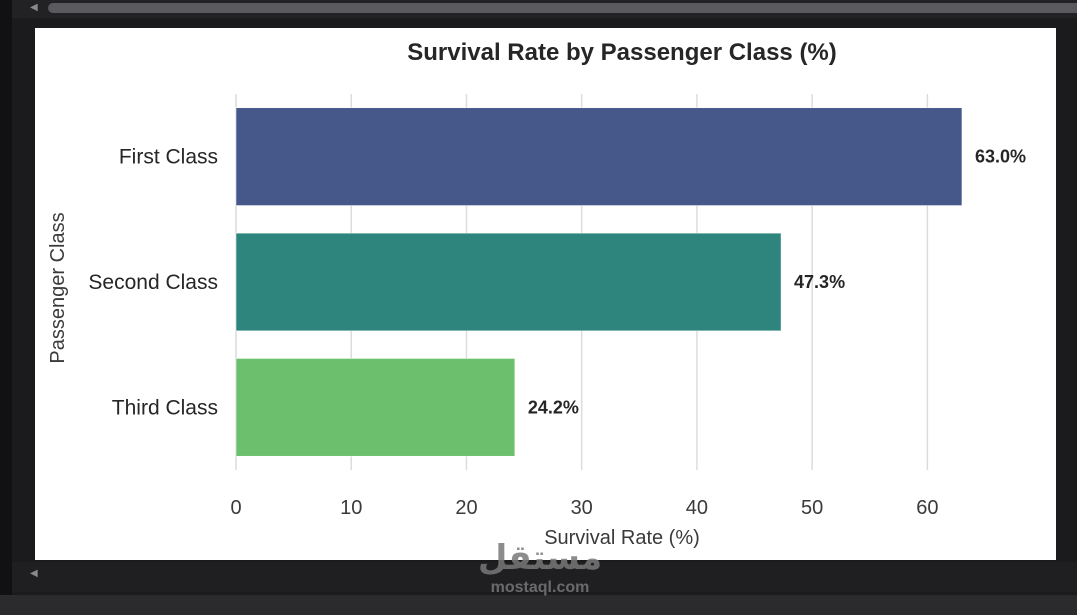 This screenshot has width=1077, height=615. I want to click on bar-value-label: 47.3%, so click(819, 282).